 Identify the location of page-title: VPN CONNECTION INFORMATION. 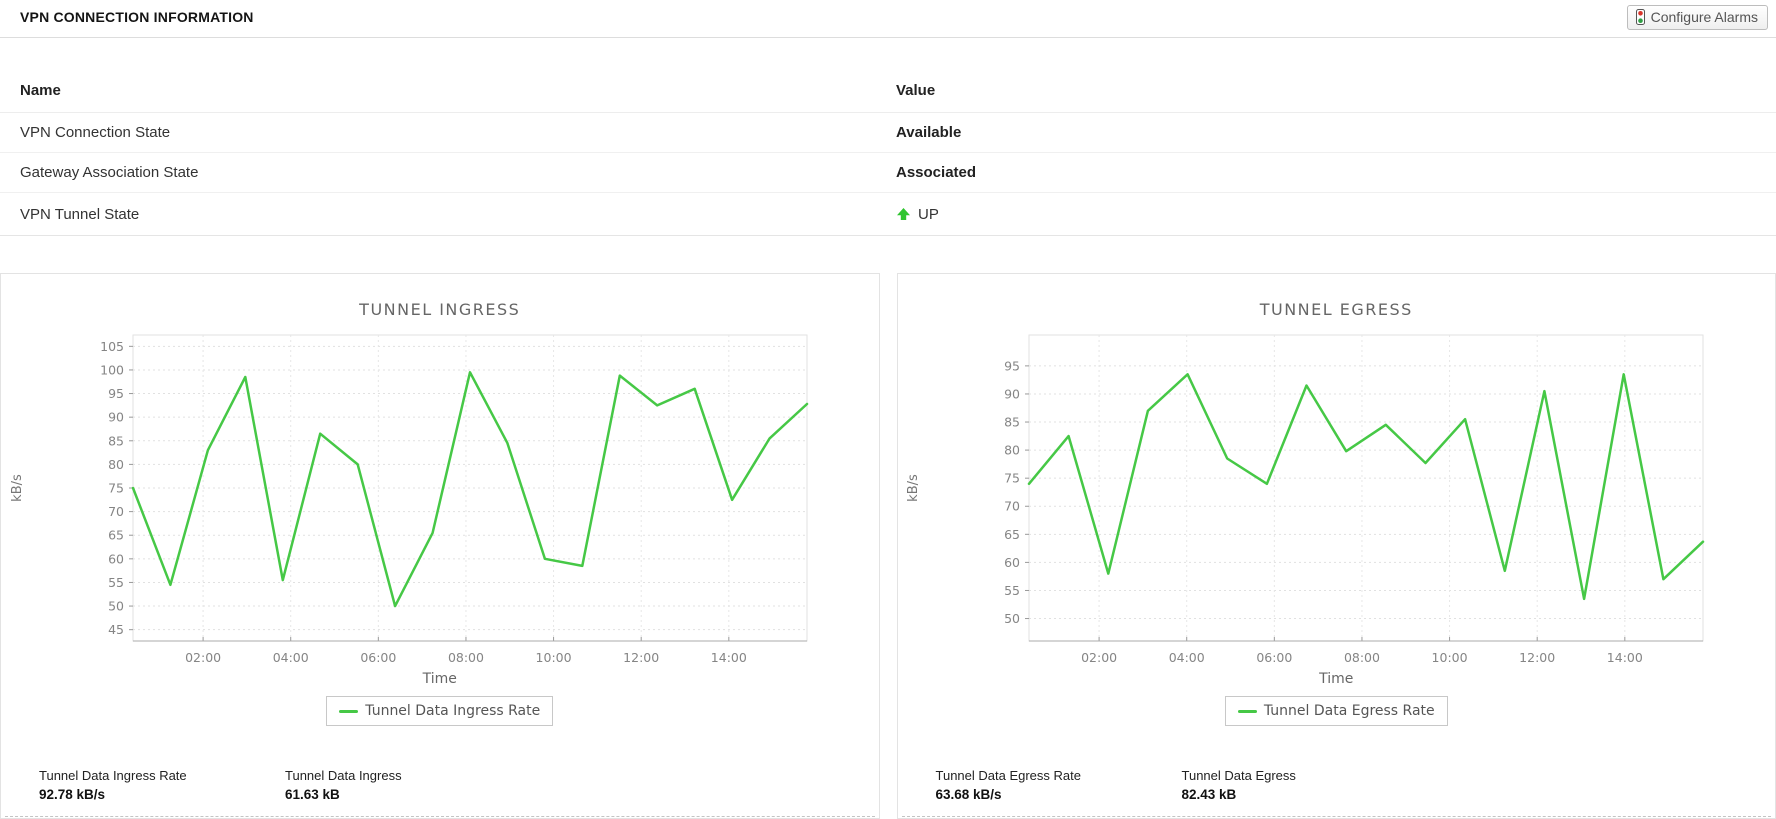
(137, 17).